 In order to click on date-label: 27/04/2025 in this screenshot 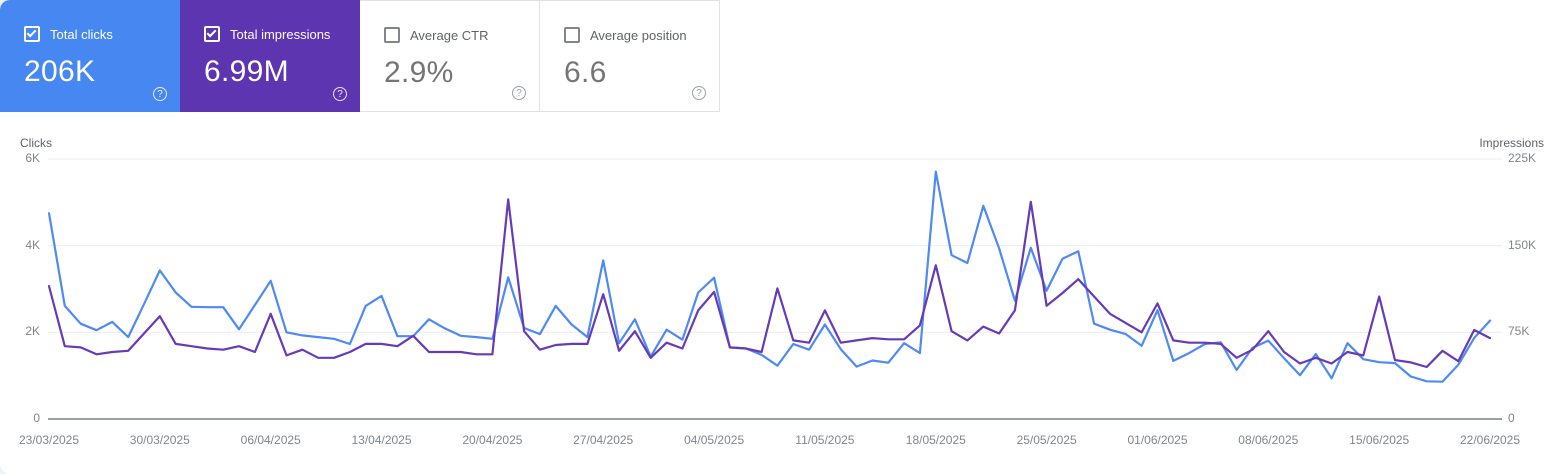, I will do `click(603, 440)`.